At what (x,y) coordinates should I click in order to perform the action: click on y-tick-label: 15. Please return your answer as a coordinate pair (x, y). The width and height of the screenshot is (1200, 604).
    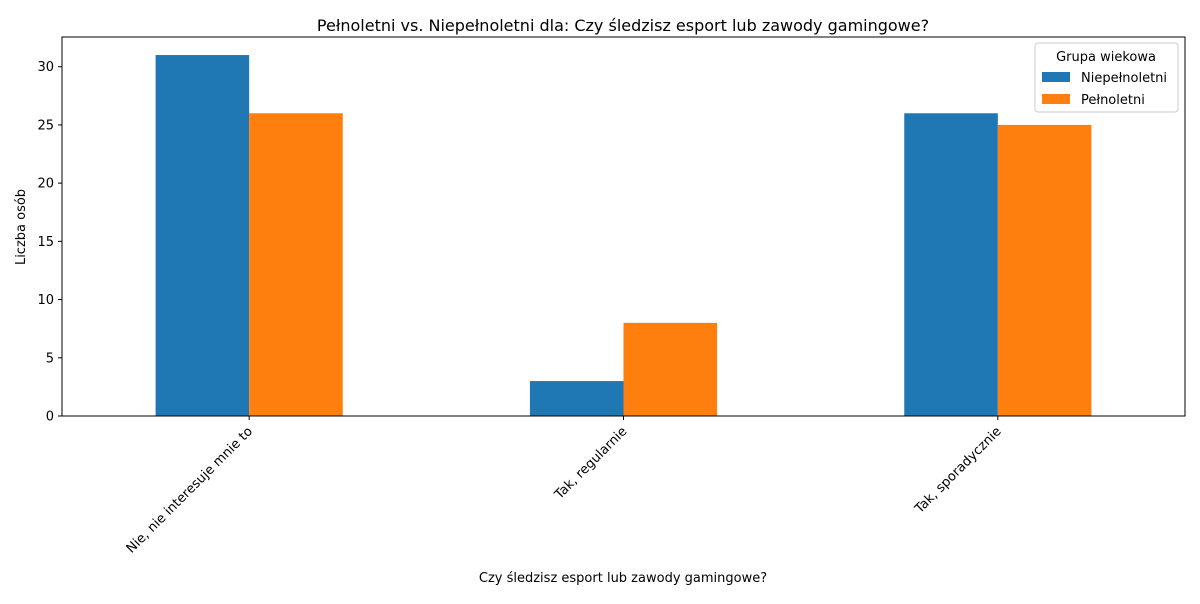
    Looking at the image, I should click on (45, 242).